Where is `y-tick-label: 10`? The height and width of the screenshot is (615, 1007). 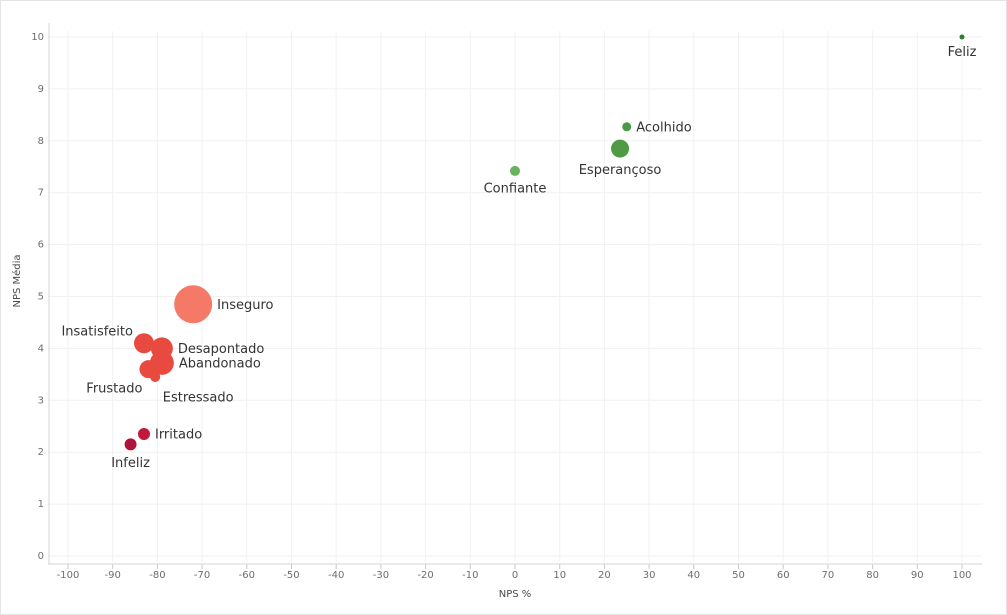 y-tick-label: 10 is located at coordinates (37, 37).